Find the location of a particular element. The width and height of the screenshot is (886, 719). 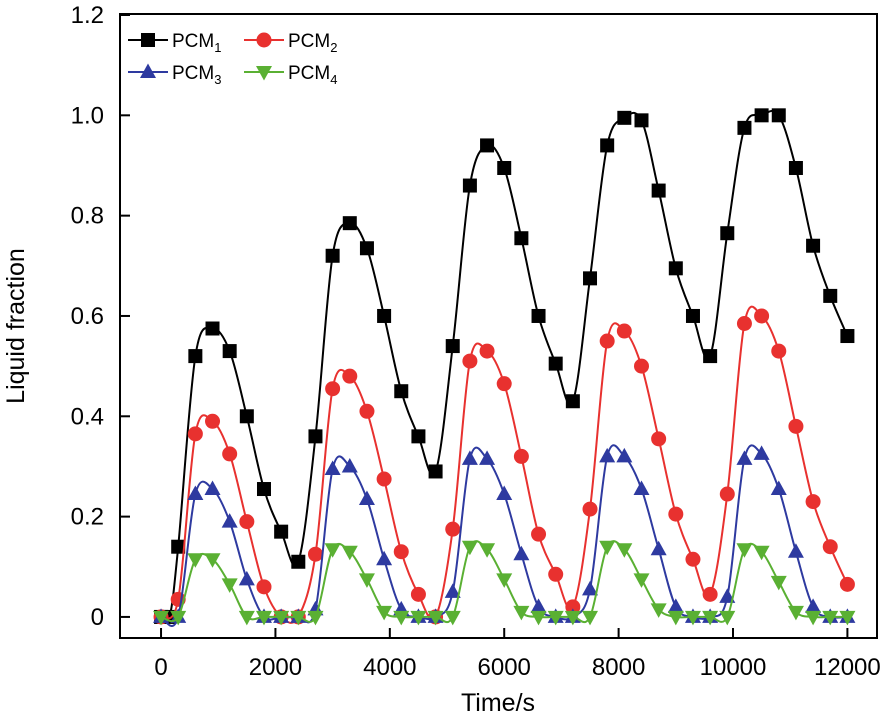

x-tick-label: 4000 is located at coordinates (389, 667).